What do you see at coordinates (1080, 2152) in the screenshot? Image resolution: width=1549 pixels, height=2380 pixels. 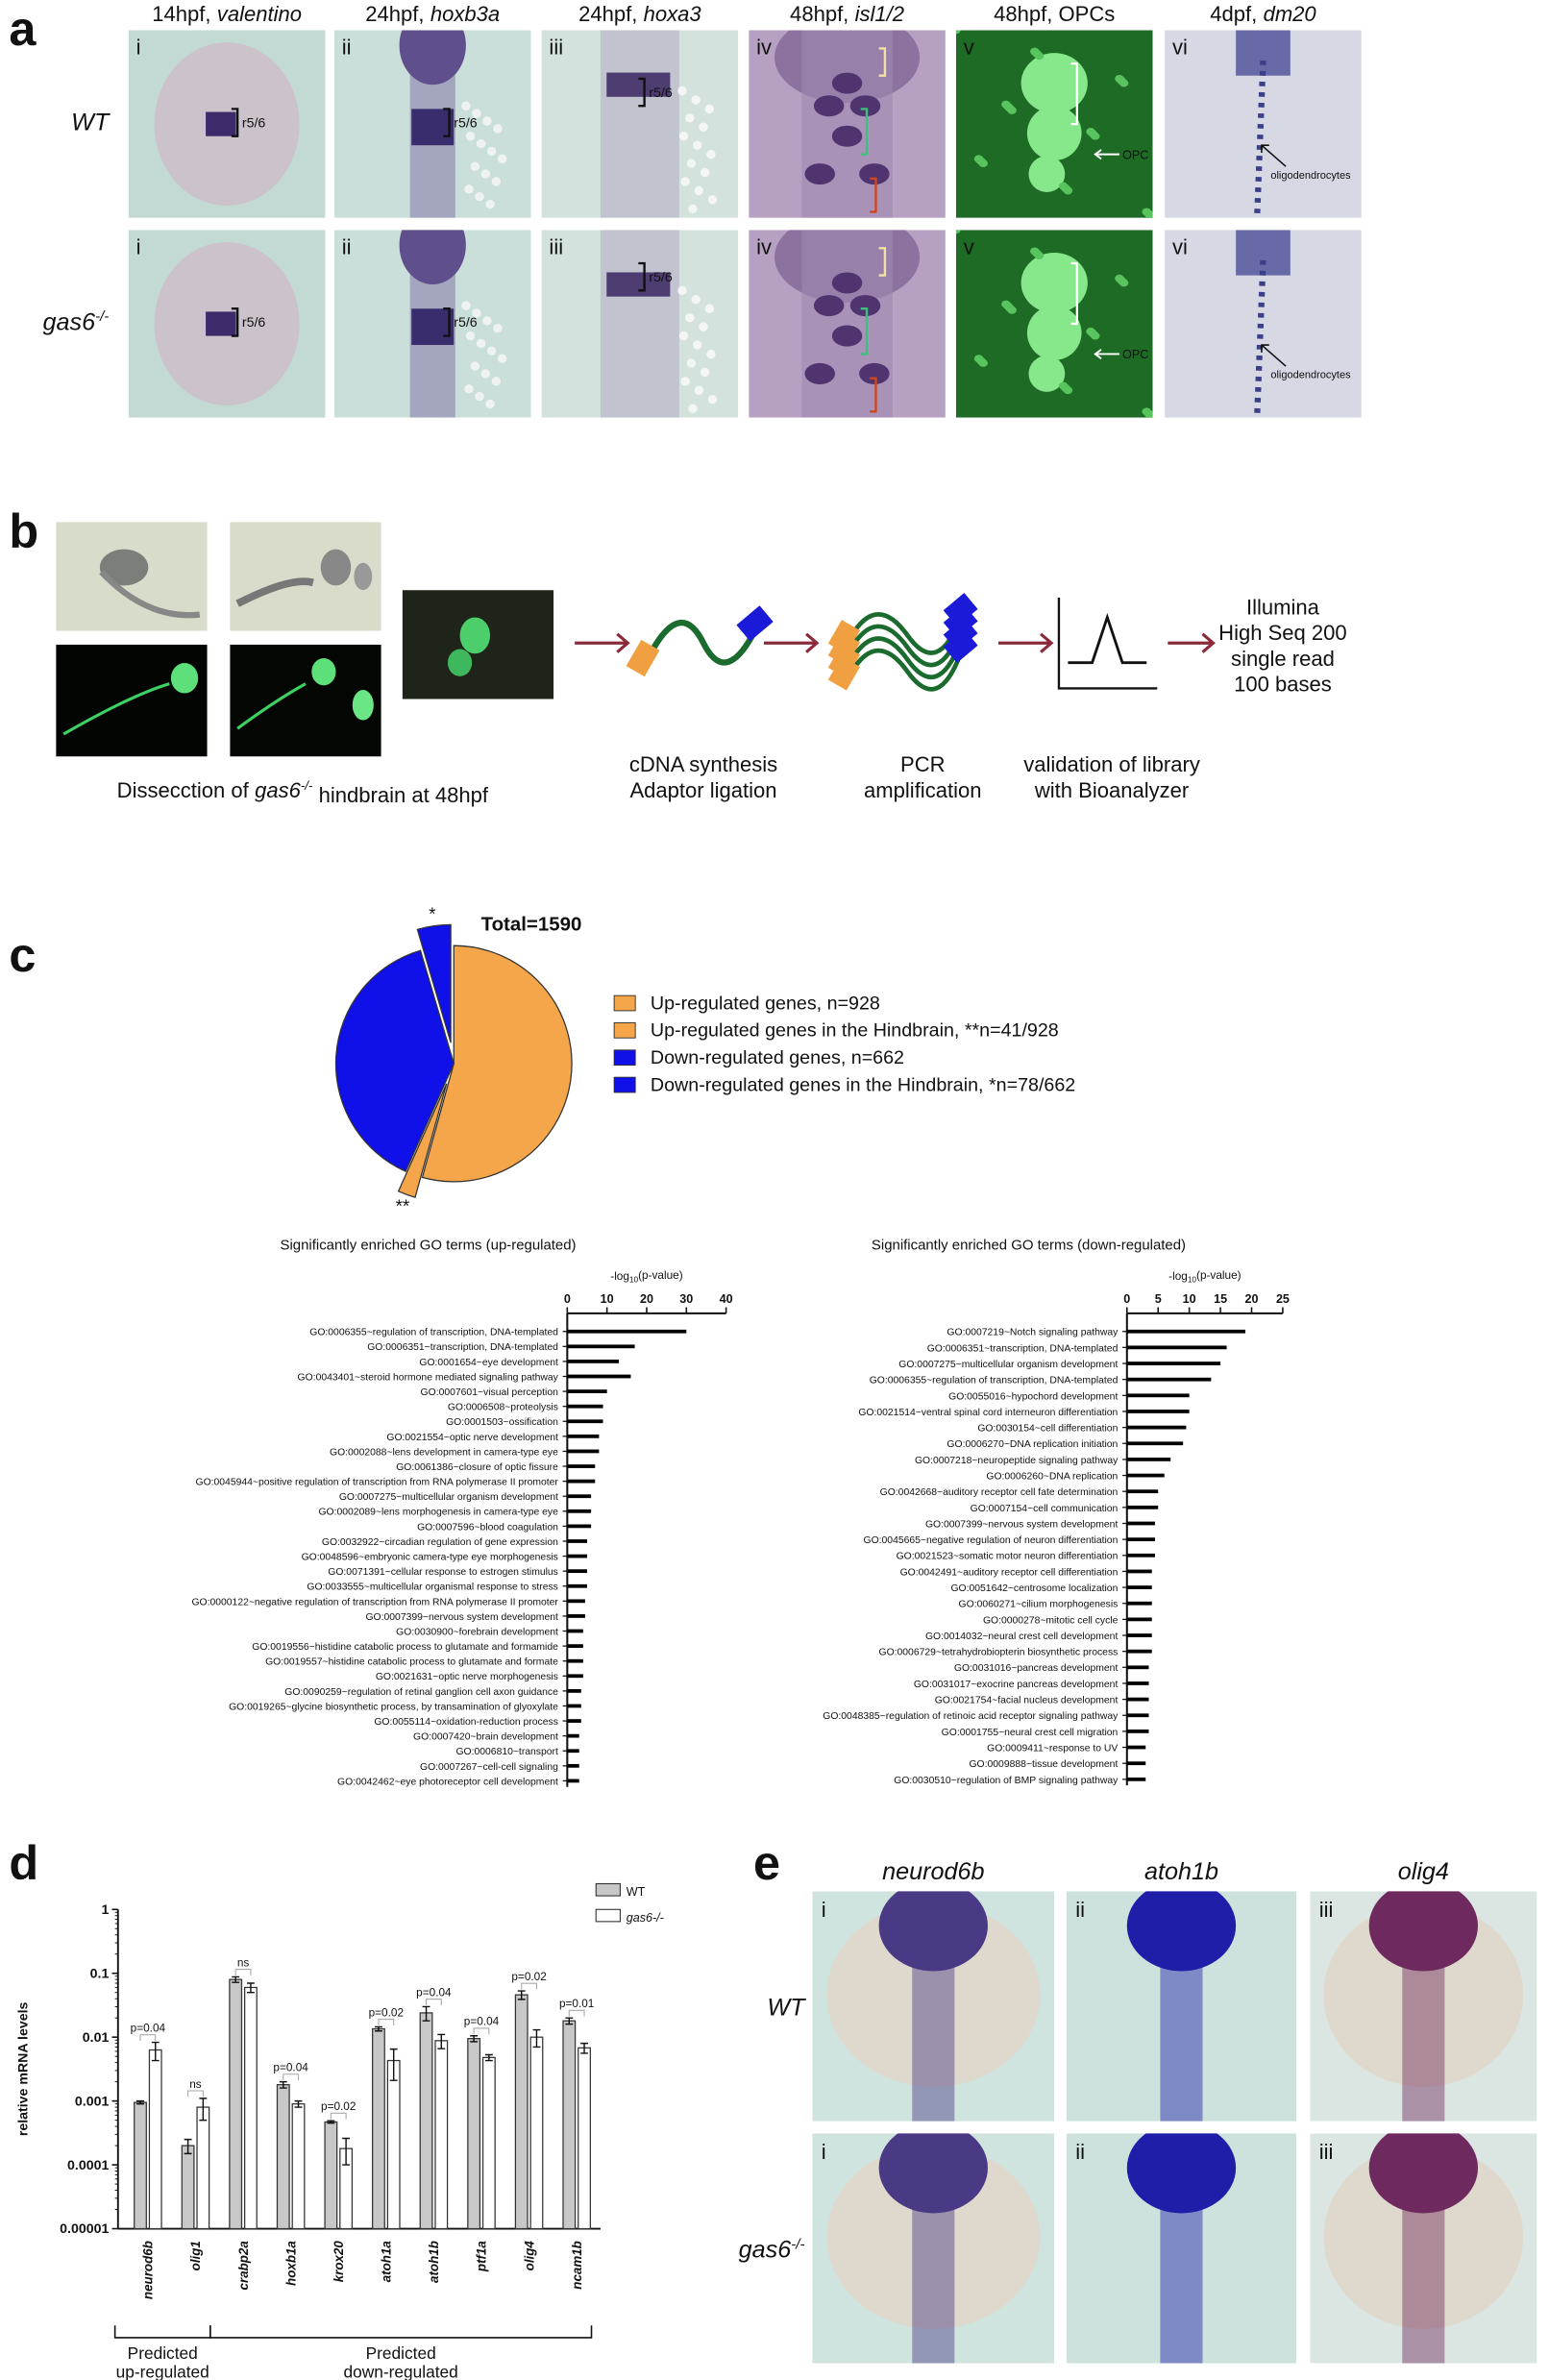 I see `panel-numeral: ii` at bounding box center [1080, 2152].